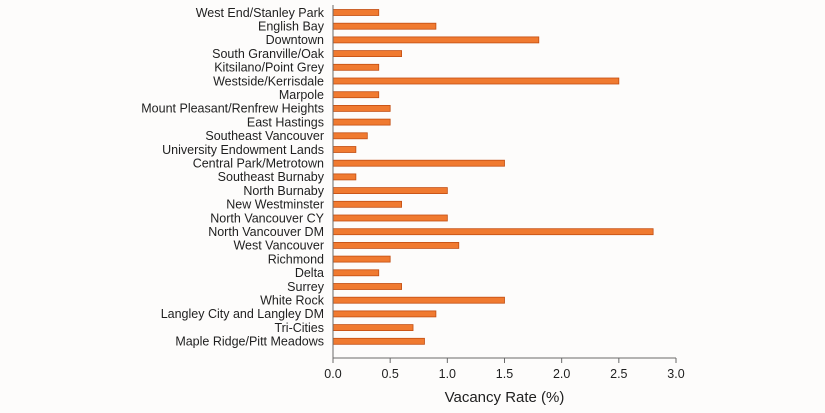 The width and height of the screenshot is (825, 413). I want to click on category-label: West End/Stanley Park, so click(260, 13).